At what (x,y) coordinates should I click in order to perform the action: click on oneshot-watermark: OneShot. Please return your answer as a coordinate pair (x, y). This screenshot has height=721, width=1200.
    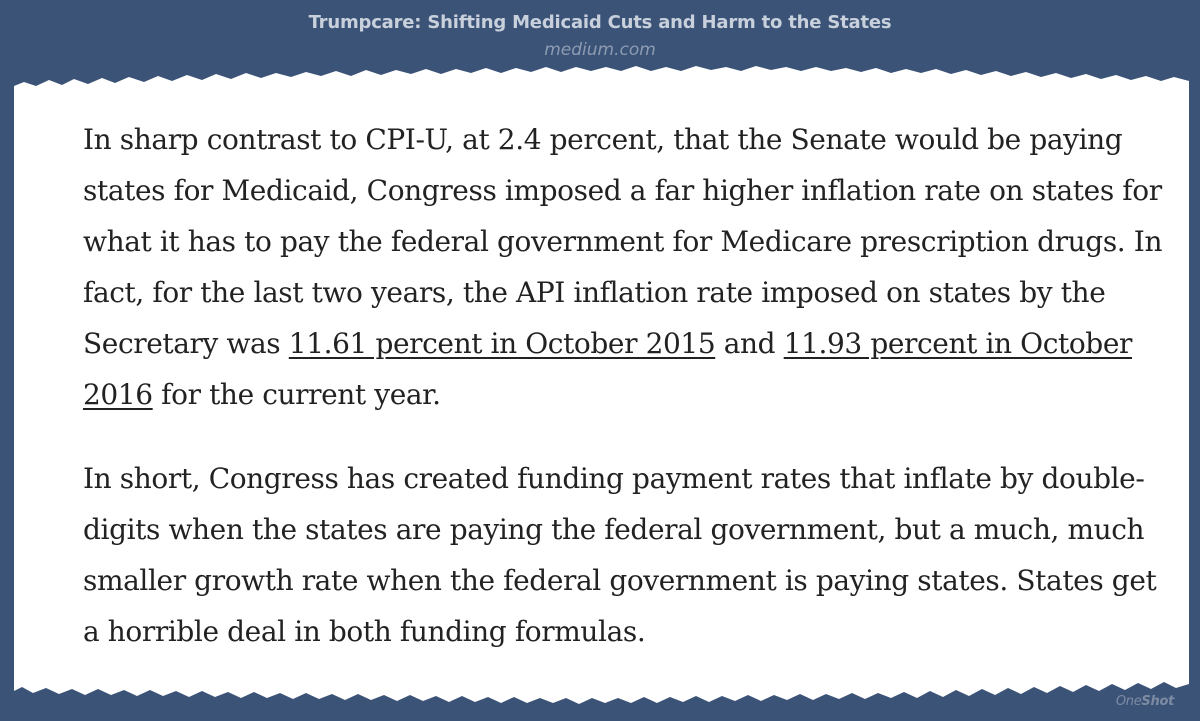
    Looking at the image, I should click on (1145, 701).